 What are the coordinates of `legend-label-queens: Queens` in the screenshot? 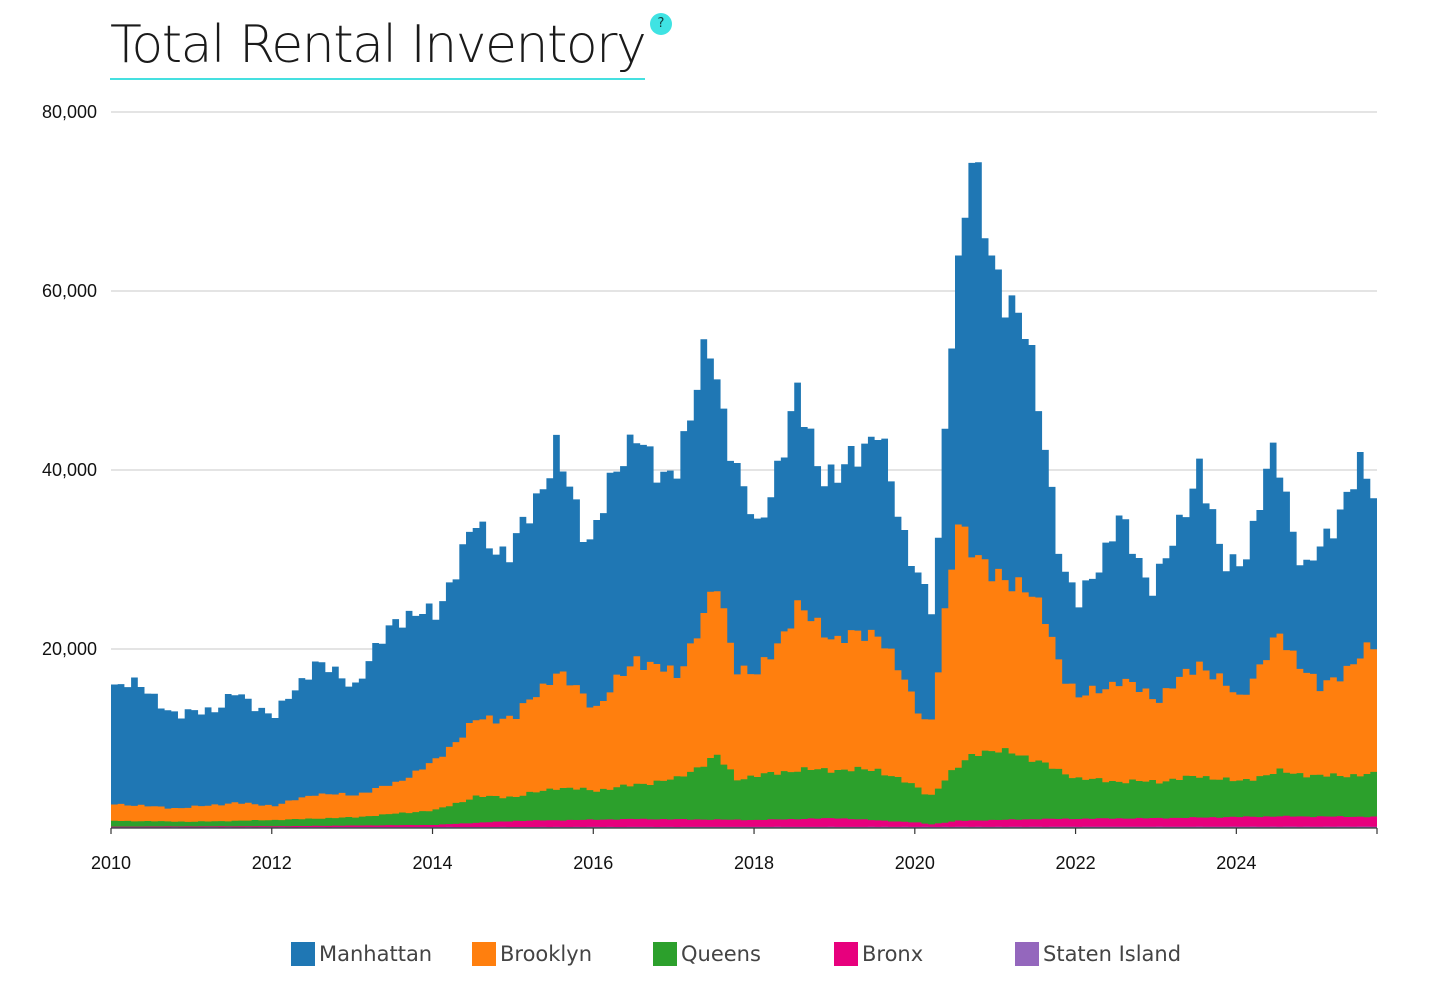 It's located at (721, 954).